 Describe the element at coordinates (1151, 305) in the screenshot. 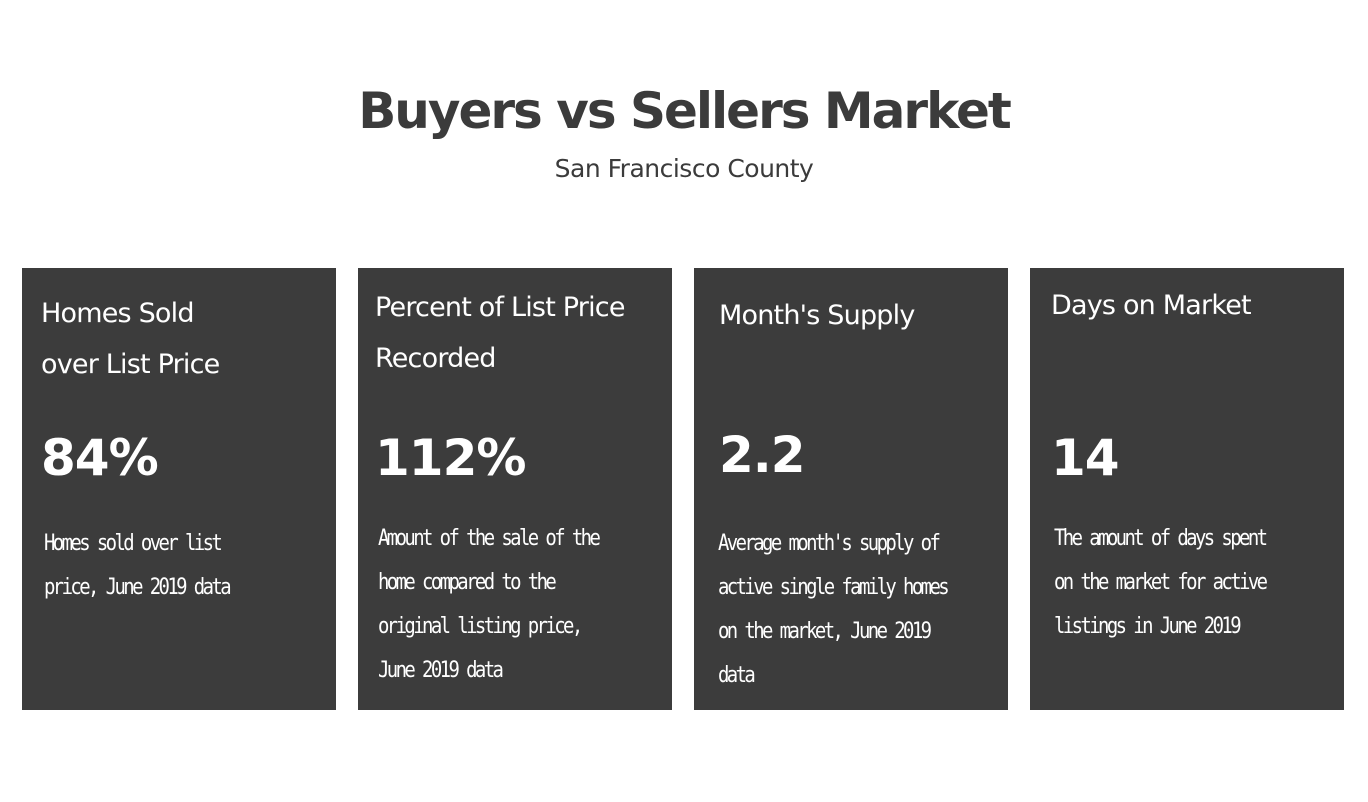

I see `stat-card-title: Days on Market` at that location.